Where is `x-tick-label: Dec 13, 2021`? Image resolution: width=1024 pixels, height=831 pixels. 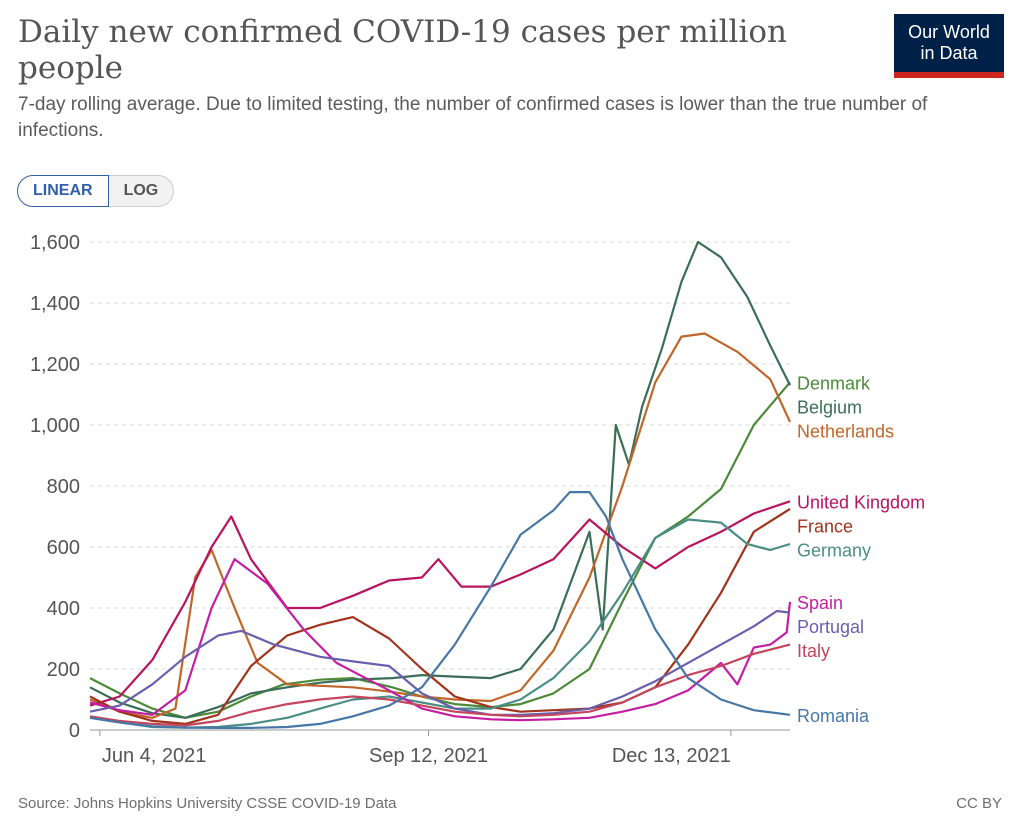
x-tick-label: Dec 13, 2021 is located at coordinates (671, 756).